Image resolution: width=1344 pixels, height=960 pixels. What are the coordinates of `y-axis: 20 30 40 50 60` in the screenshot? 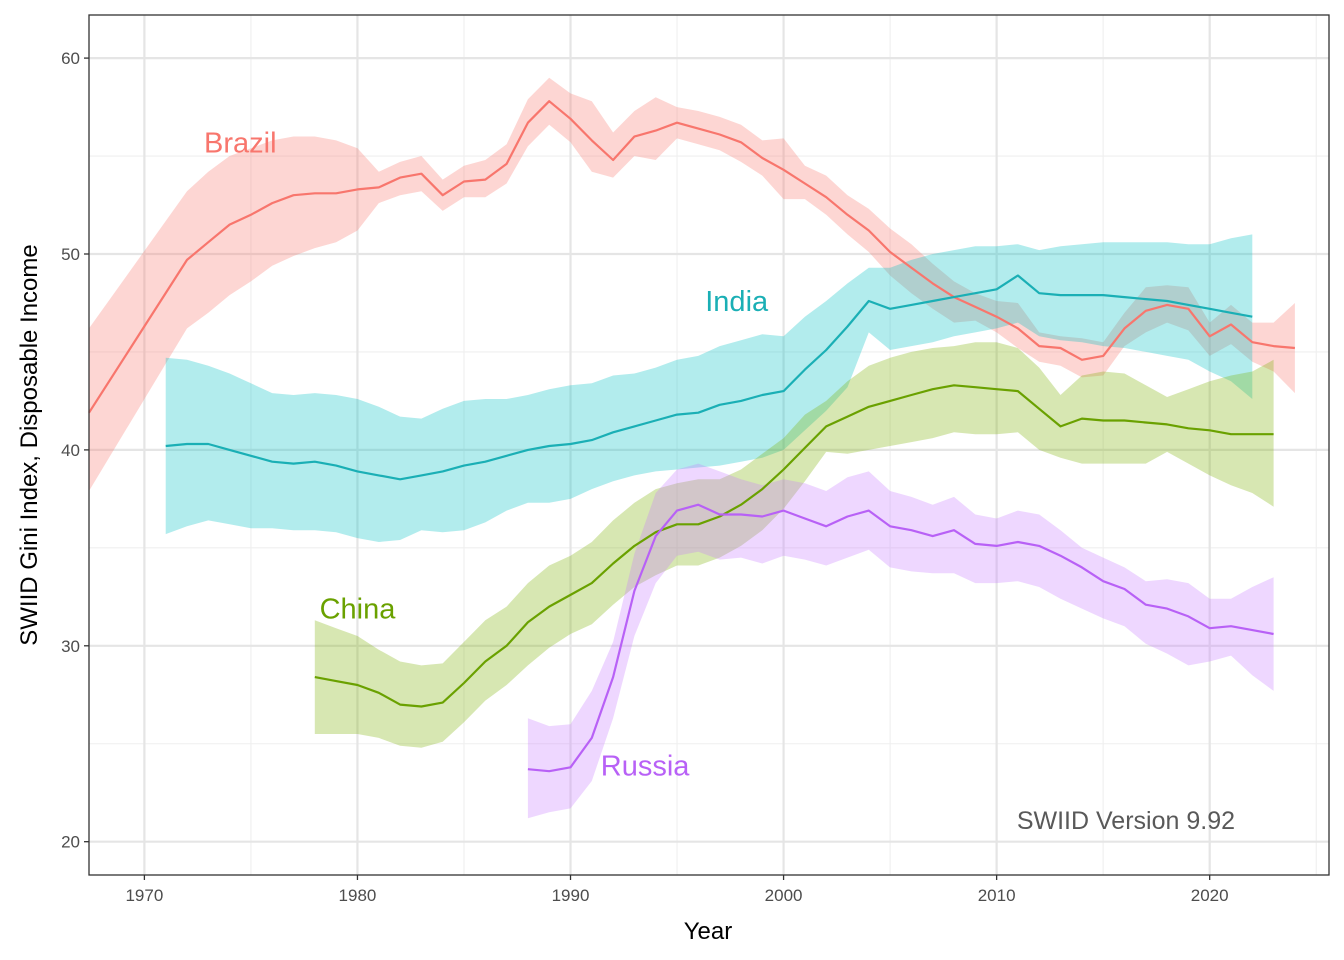 It's located at (75, 450).